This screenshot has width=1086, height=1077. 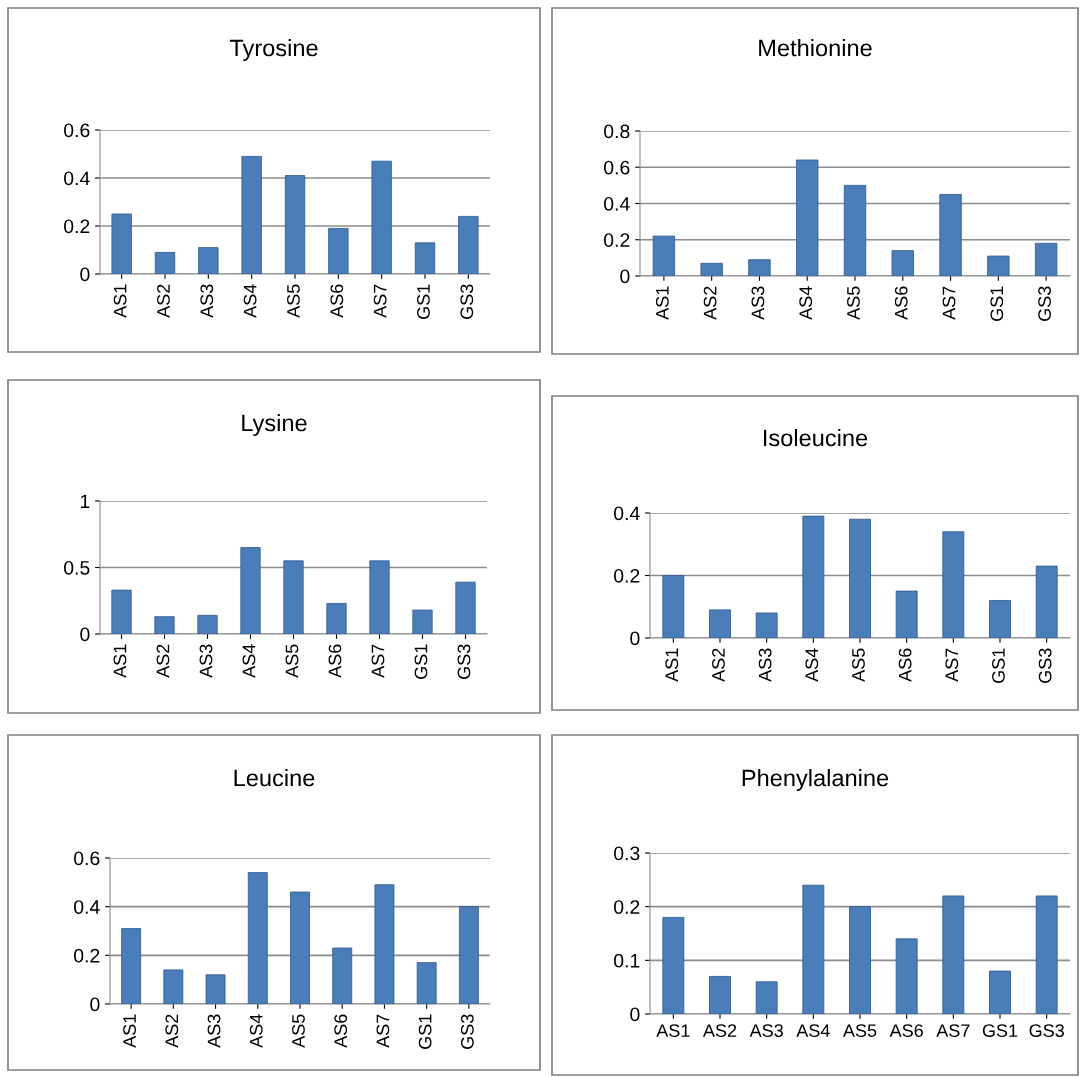 What do you see at coordinates (627, 960) in the screenshot?
I see `y-tick-label: 0.1` at bounding box center [627, 960].